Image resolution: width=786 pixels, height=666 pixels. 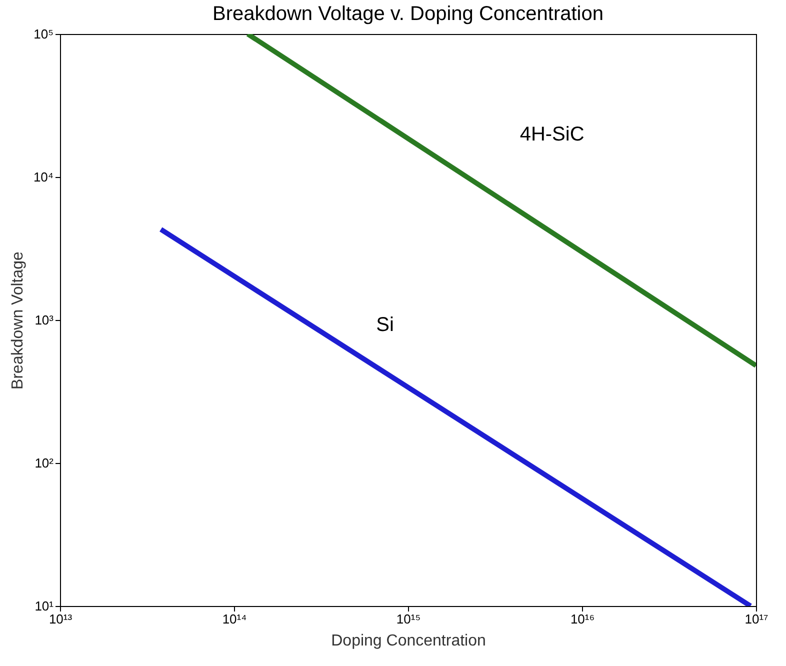 What do you see at coordinates (44, 34) in the screenshot?
I see `y-tick-label: 10⁵` at bounding box center [44, 34].